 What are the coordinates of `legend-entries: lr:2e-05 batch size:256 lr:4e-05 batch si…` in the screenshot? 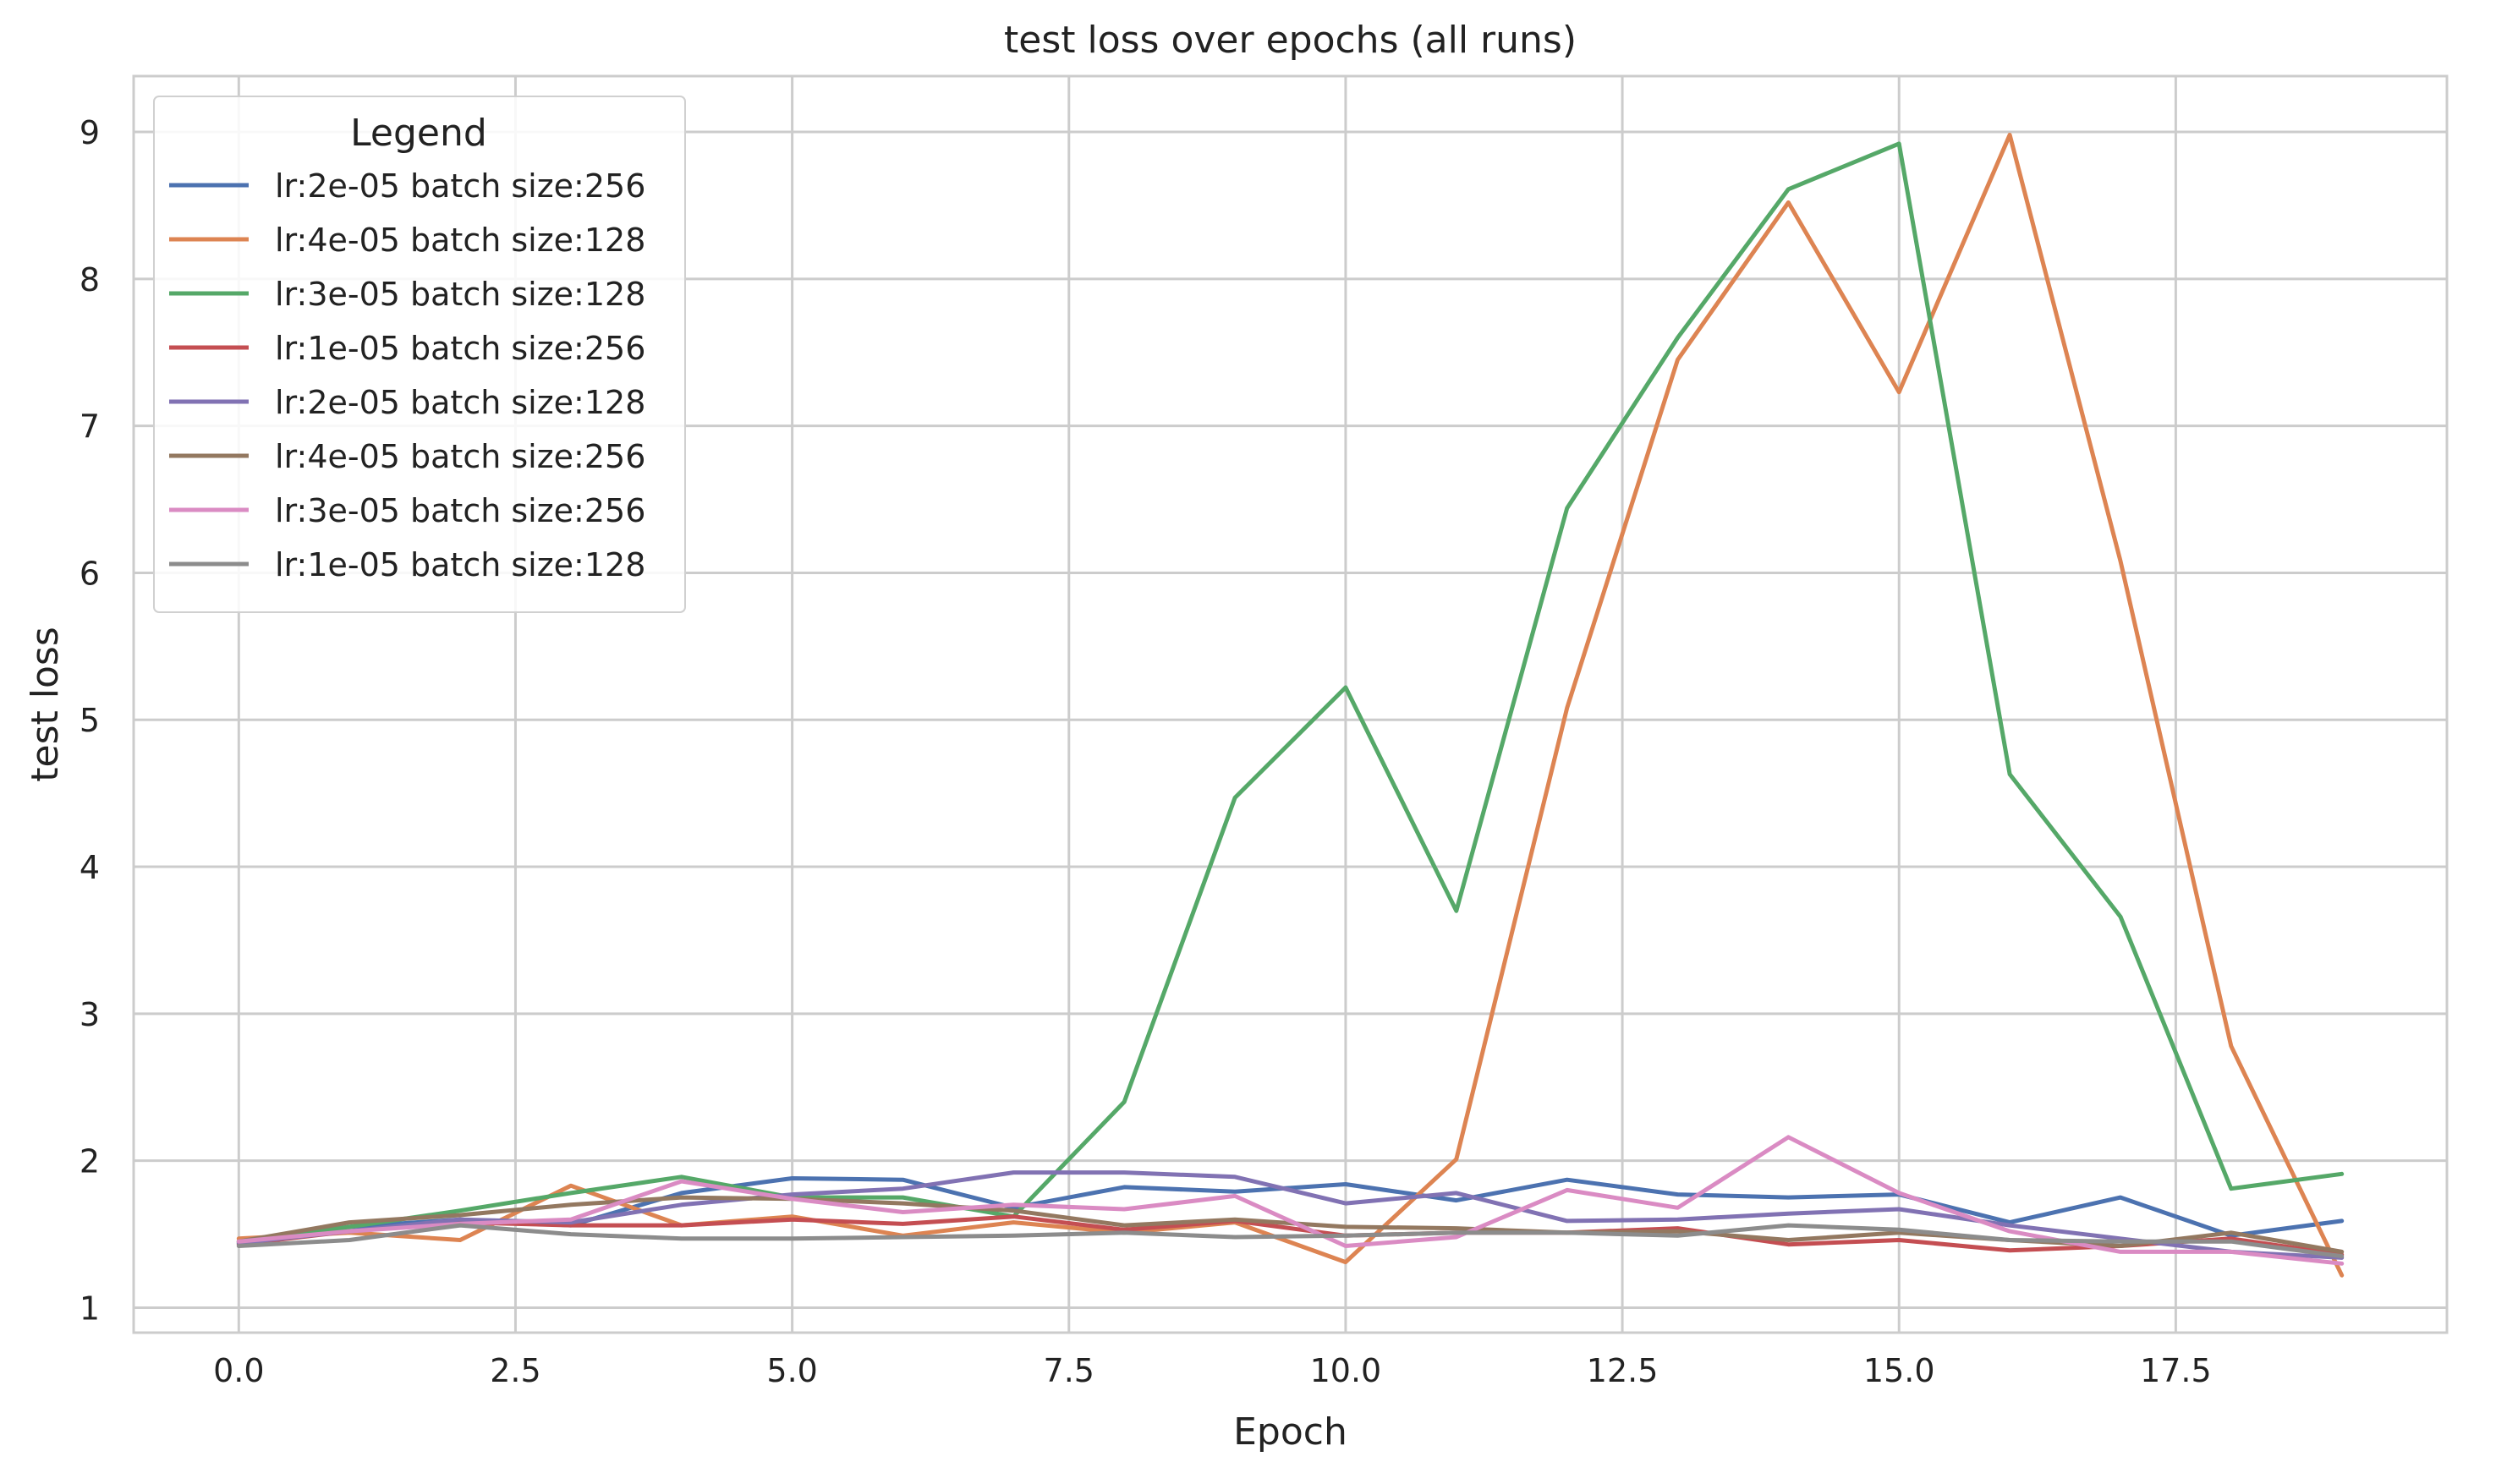 It's located at (407, 375).